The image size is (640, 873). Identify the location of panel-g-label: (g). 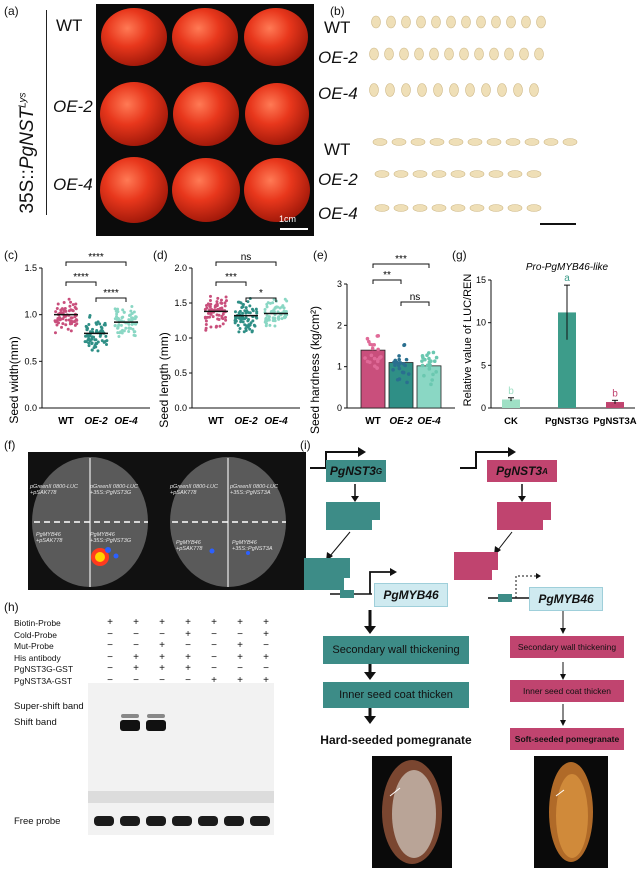
(459, 255).